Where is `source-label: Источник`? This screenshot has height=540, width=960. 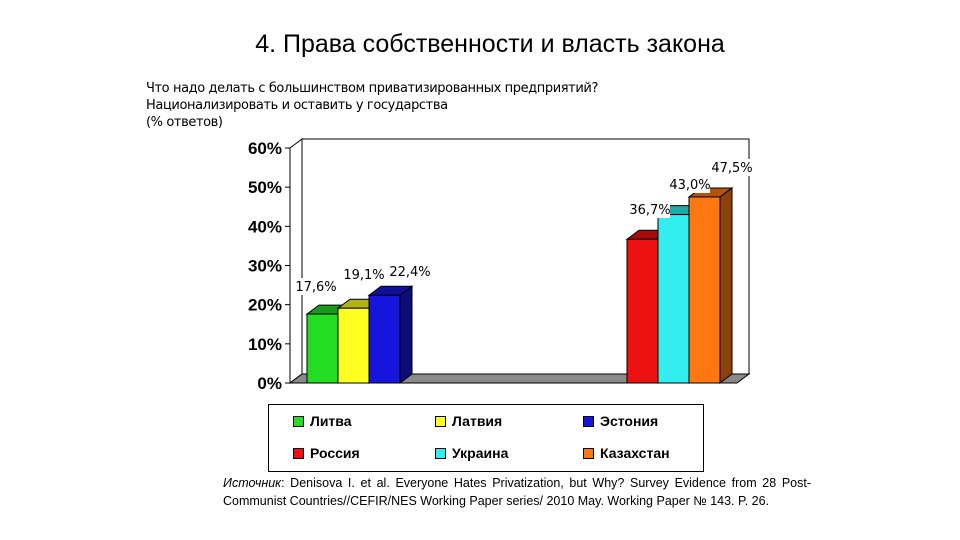 source-label: Источник is located at coordinates (252, 483).